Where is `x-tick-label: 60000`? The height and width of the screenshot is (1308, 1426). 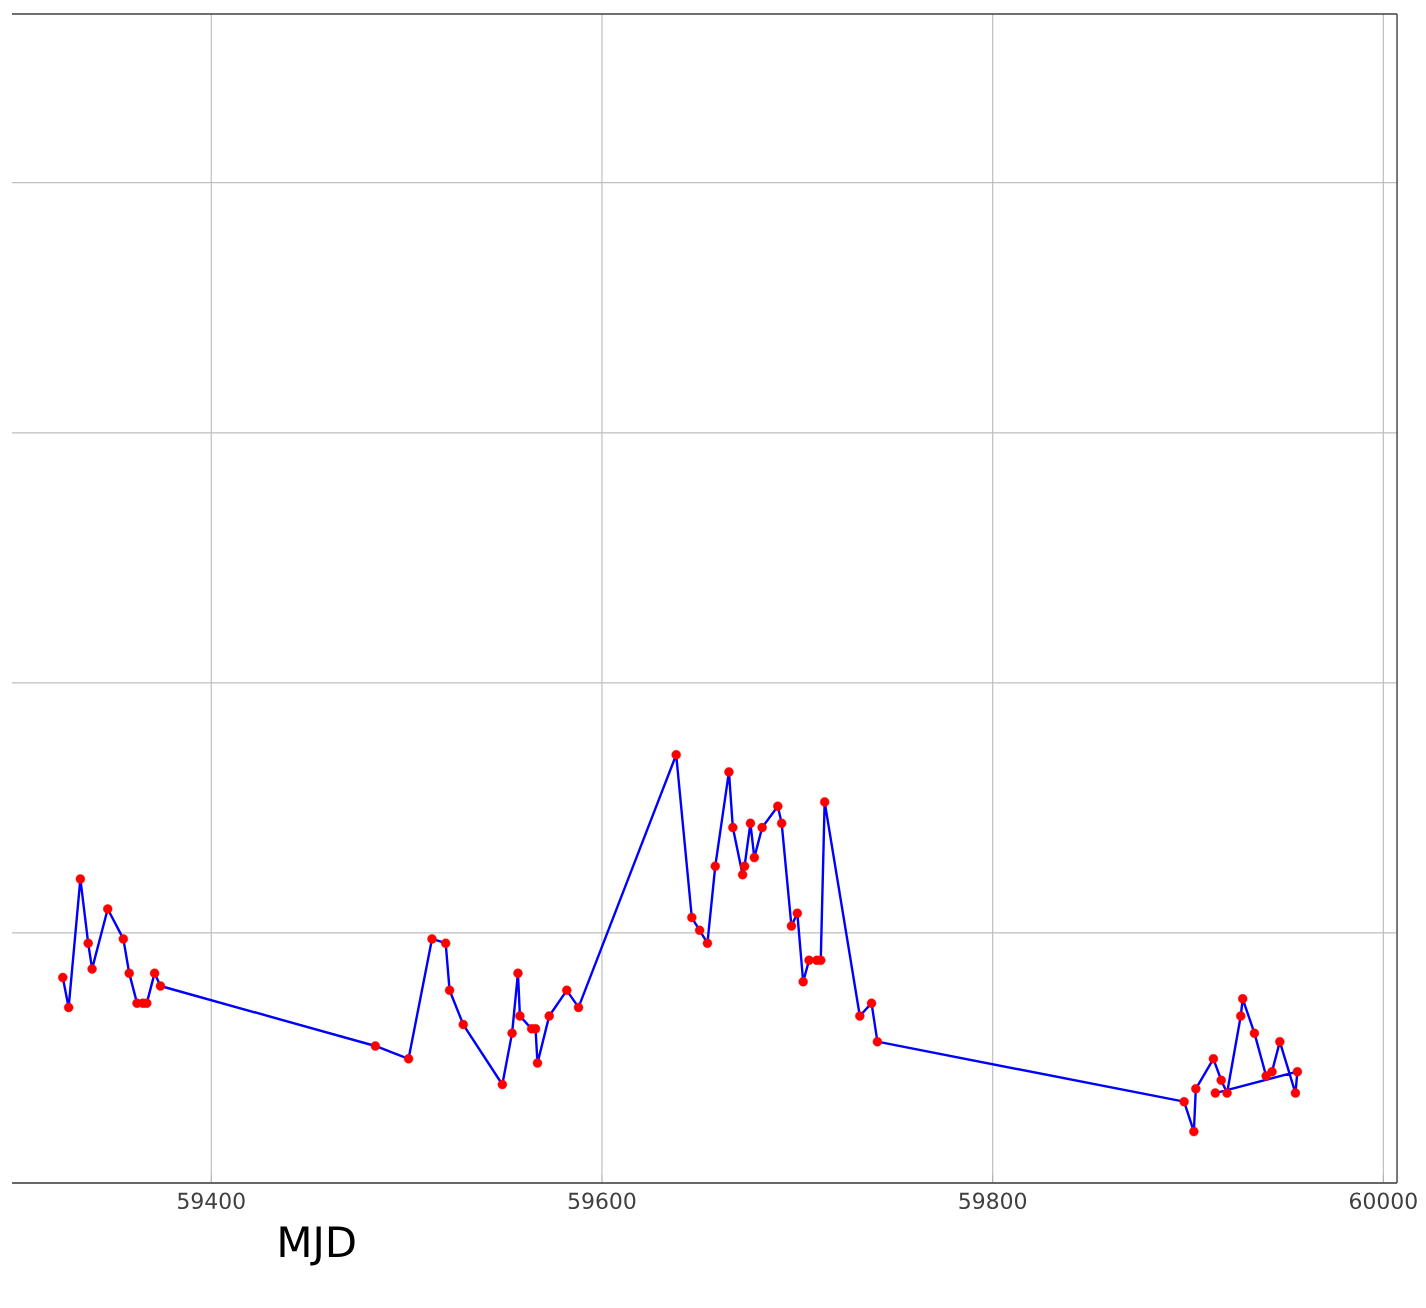
x-tick-label: 60000 is located at coordinates (1383, 1201).